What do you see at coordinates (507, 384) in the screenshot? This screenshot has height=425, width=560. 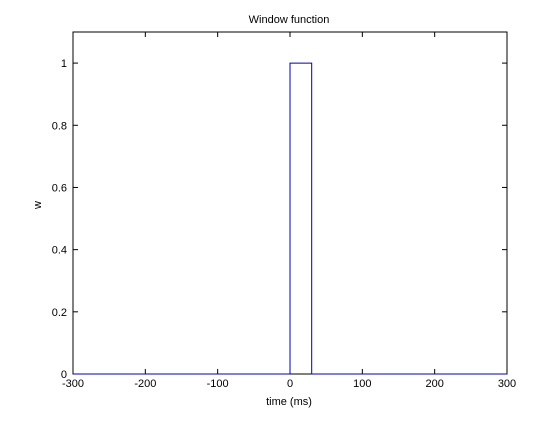 I see `x-tick-label: 300` at bounding box center [507, 384].